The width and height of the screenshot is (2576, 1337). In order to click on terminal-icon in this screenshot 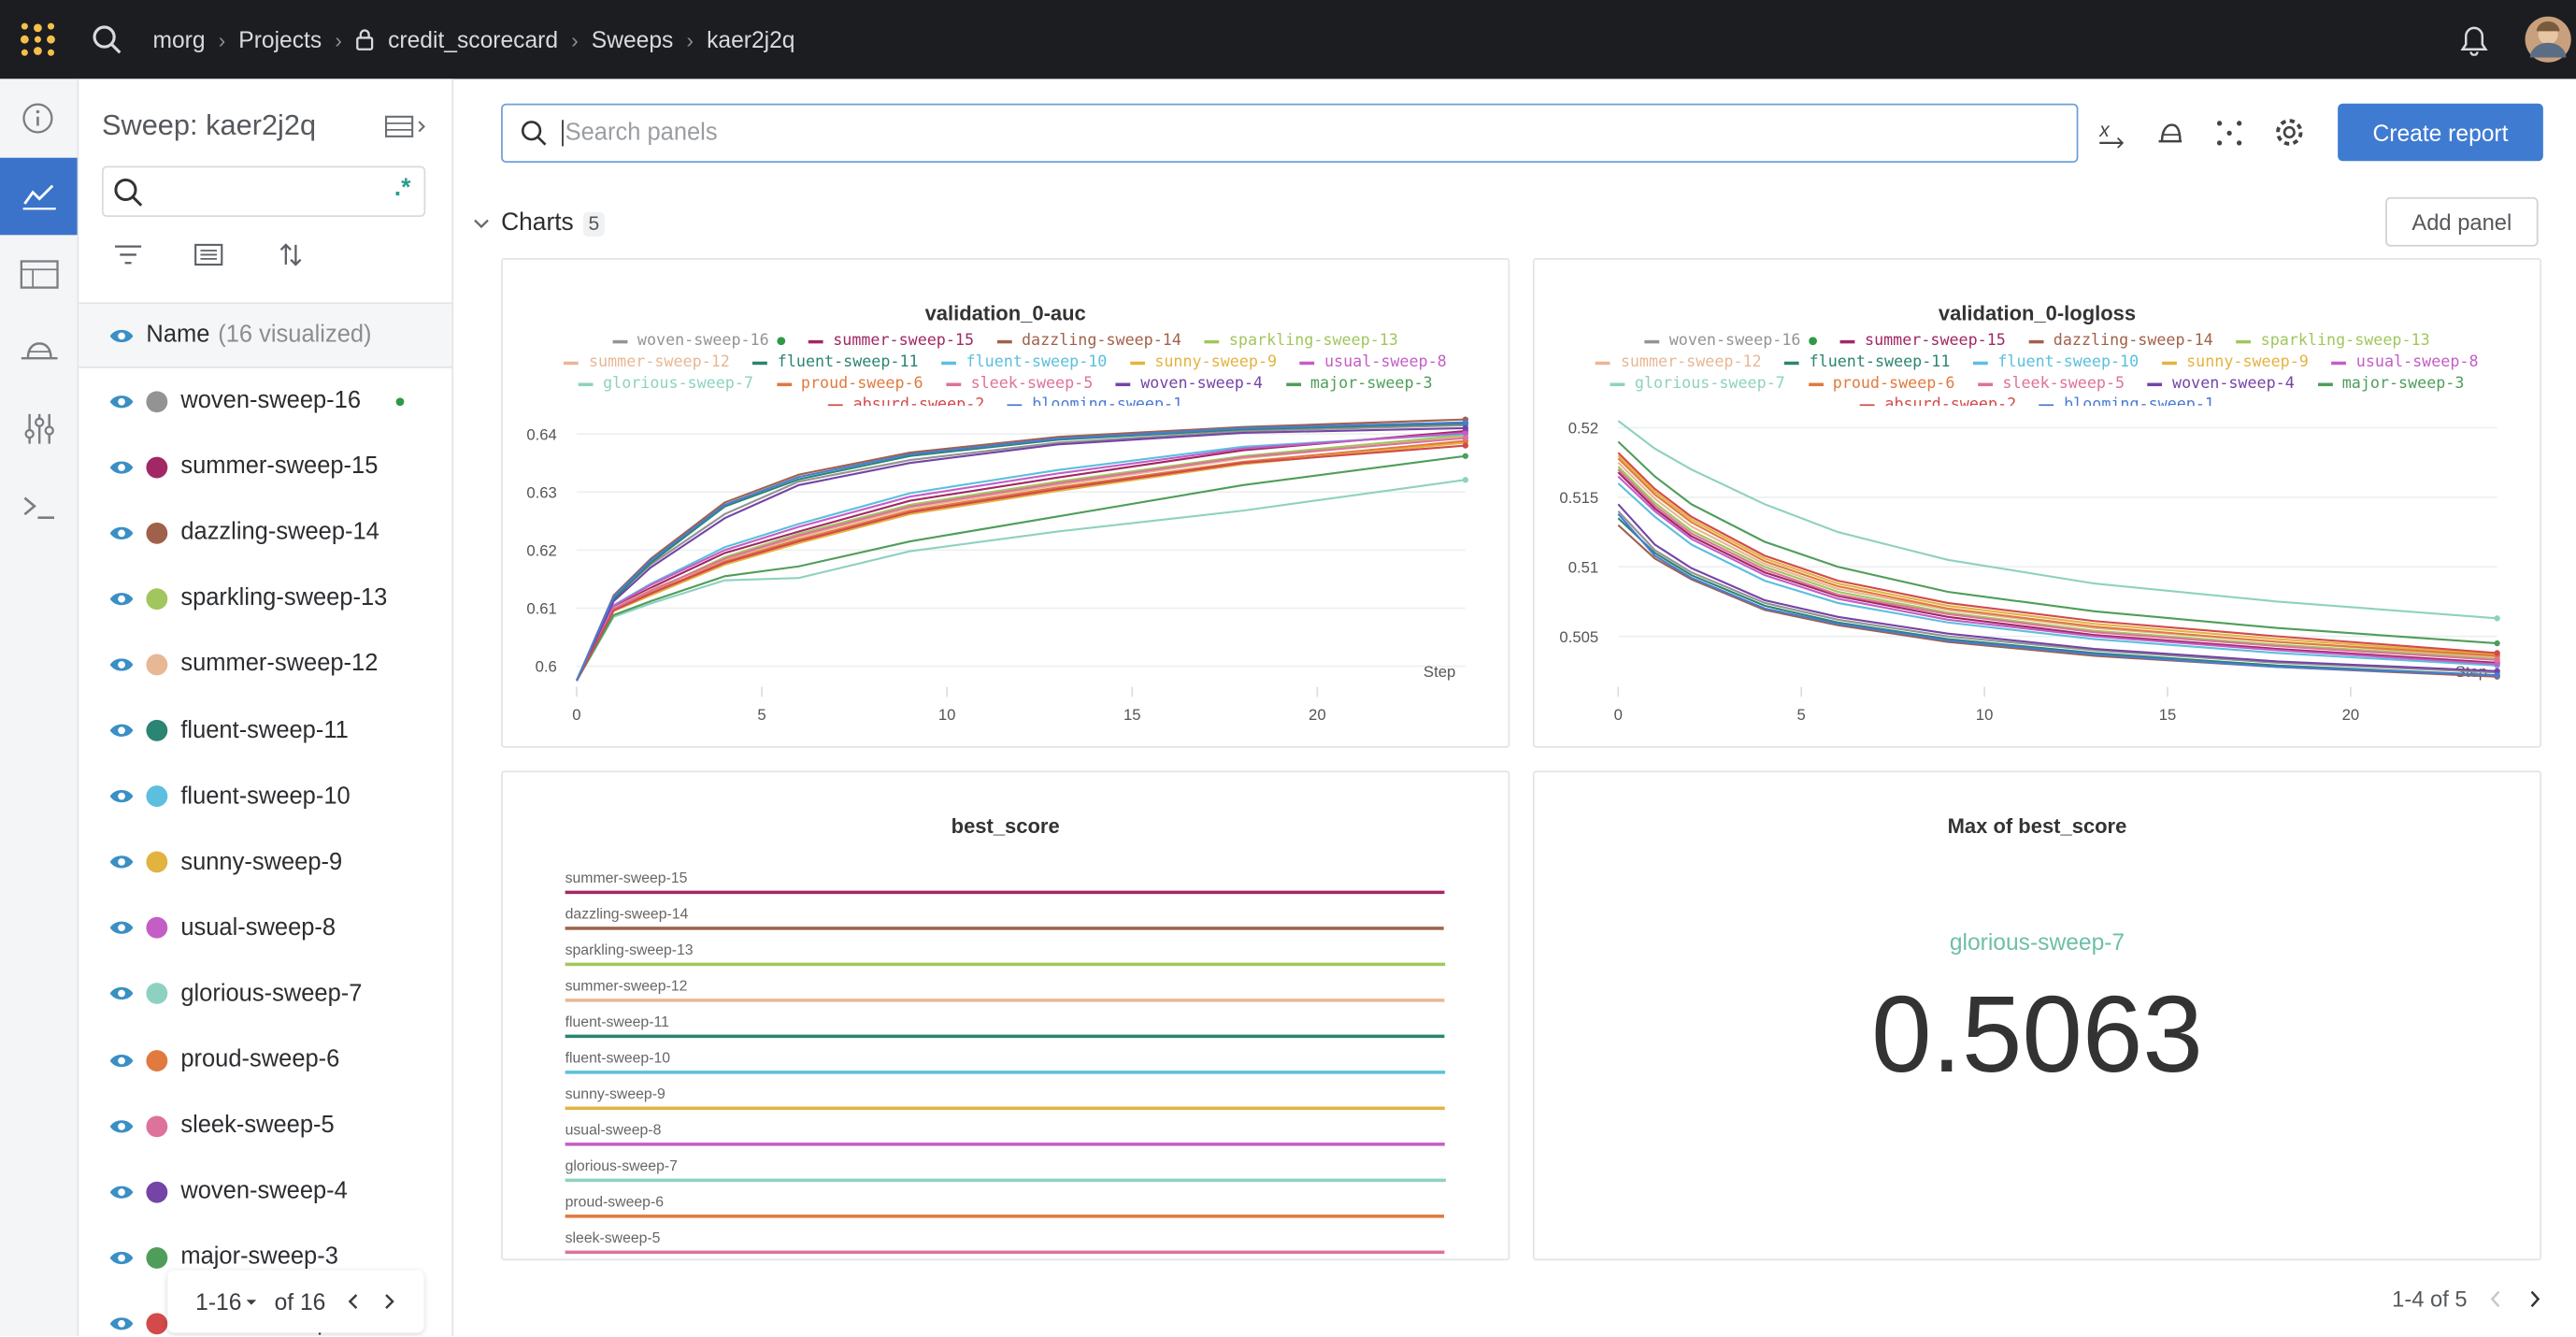, I will do `click(39, 508)`.